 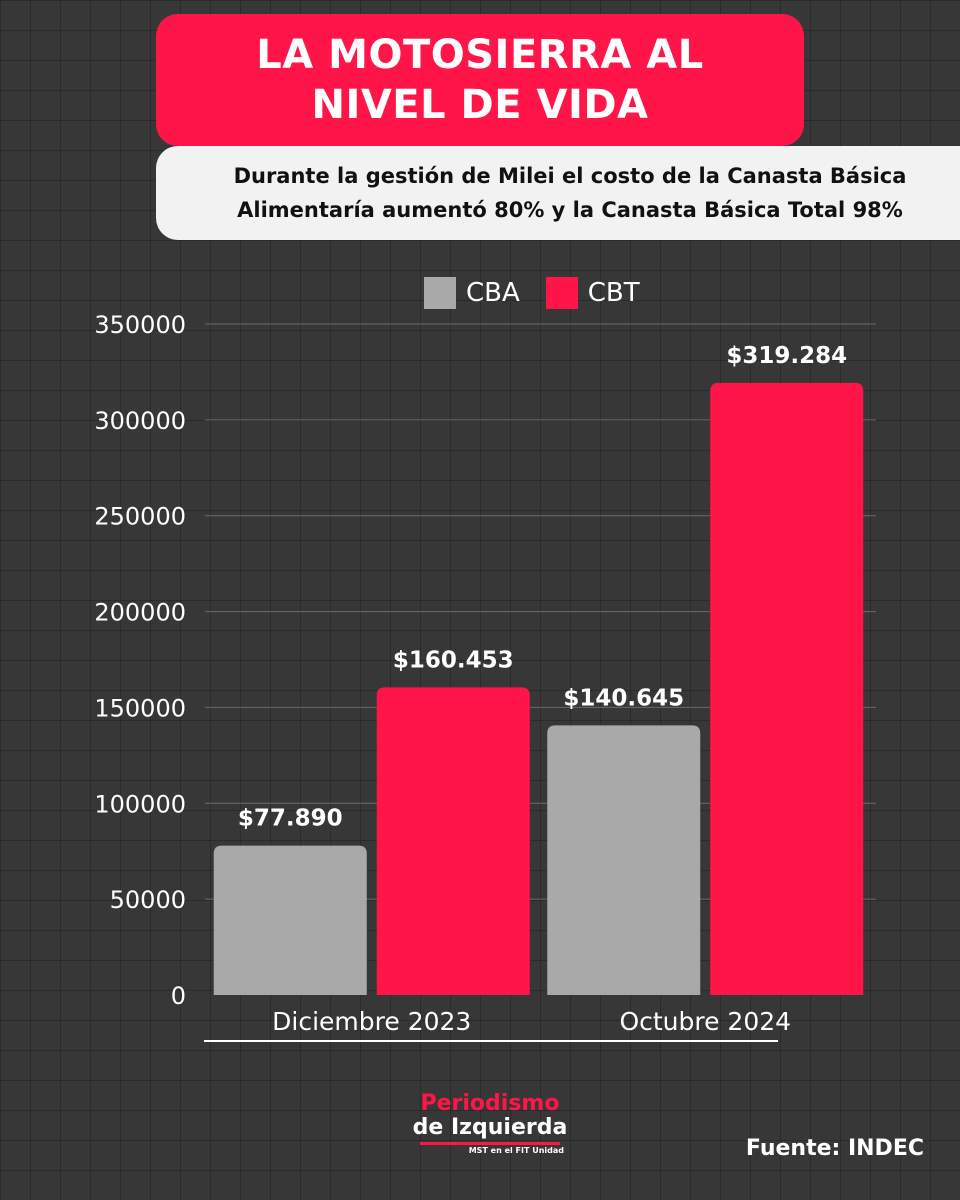 I want to click on y-tick-label: 0, so click(x=178, y=996).